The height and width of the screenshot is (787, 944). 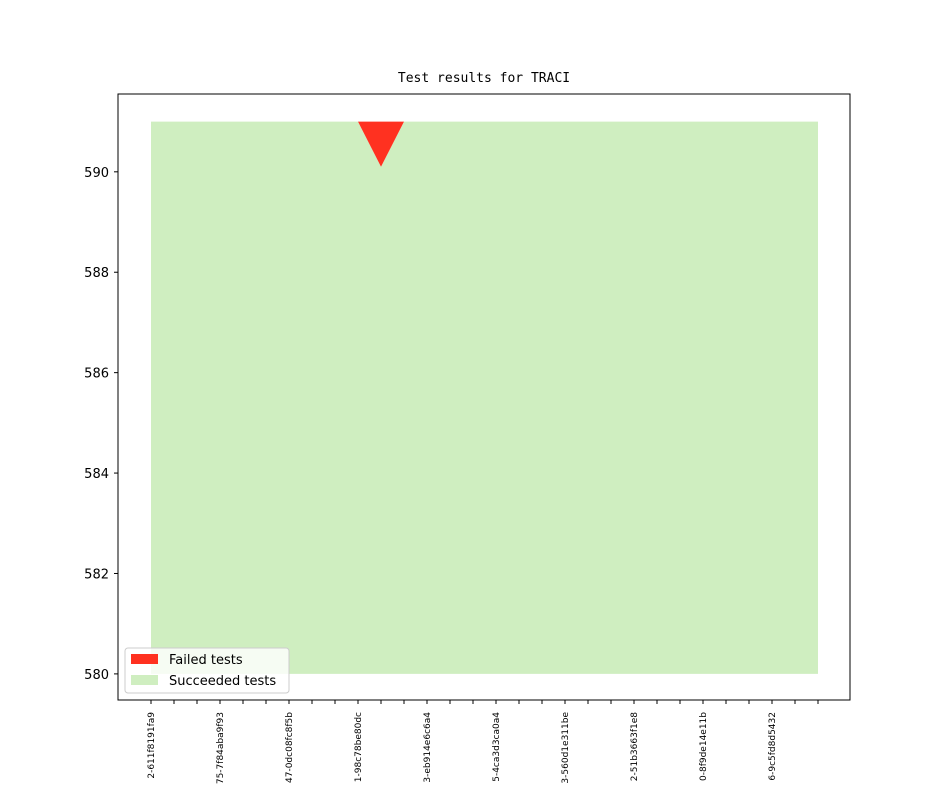 What do you see at coordinates (635, 746) in the screenshot?
I see `x-tick-label: 2-51b3663f1e8` at bounding box center [635, 746].